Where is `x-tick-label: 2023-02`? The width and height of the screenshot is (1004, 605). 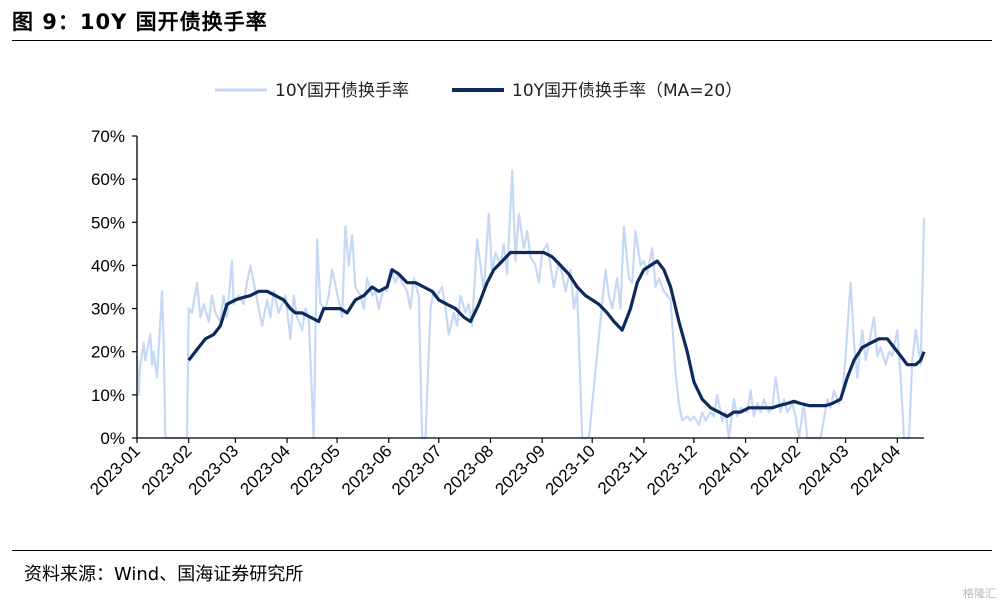 x-tick-label: 2023-02 is located at coordinates (167, 470).